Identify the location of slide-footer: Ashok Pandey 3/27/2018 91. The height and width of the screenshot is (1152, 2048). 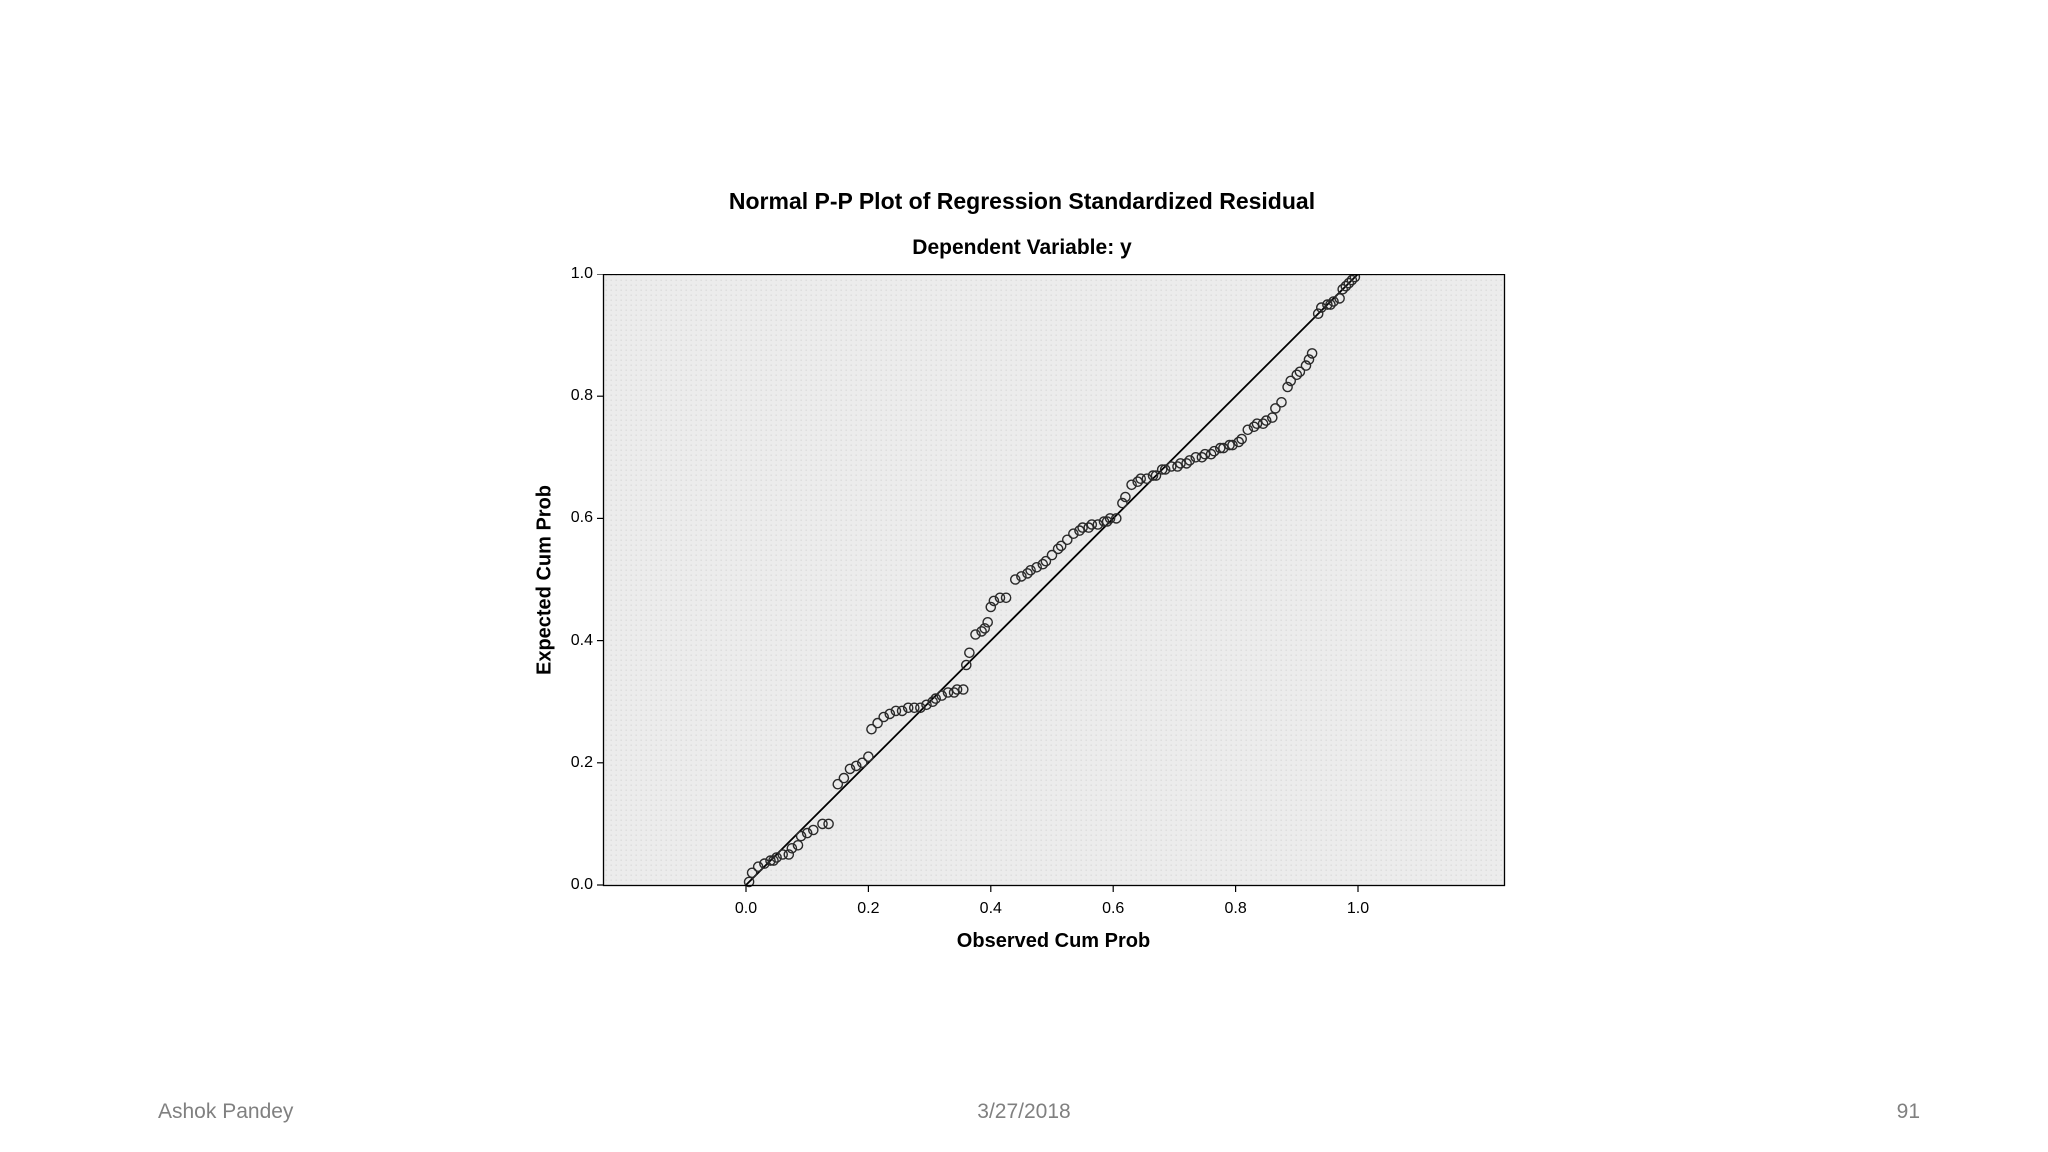
(1024, 1118).